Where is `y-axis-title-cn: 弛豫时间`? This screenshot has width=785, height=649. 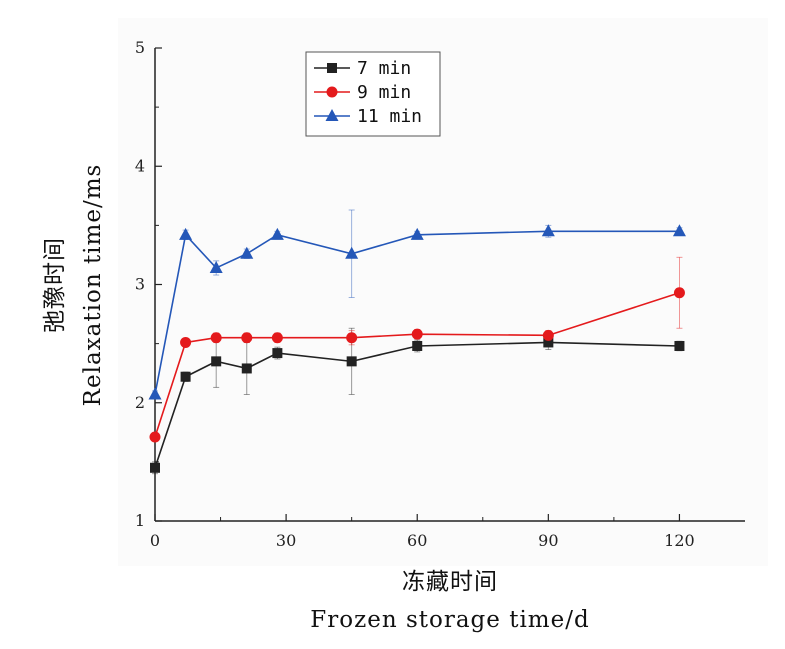
y-axis-title-cn: 弛豫时间 is located at coordinates (55, 285).